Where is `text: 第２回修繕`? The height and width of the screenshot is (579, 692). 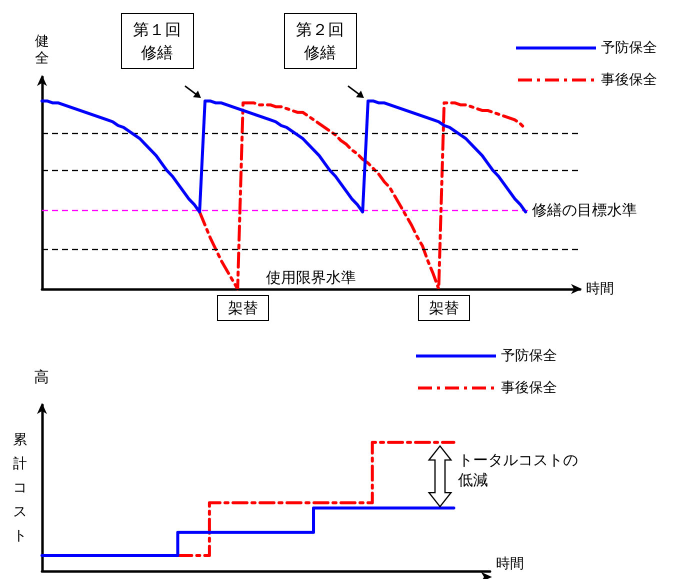
text: 第２回修繕 is located at coordinates (320, 41).